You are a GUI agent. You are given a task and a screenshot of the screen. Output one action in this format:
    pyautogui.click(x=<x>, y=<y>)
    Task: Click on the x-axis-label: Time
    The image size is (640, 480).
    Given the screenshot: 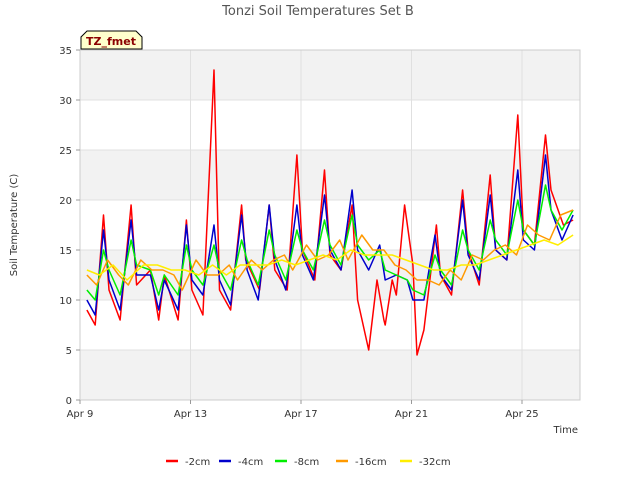 What is the action you would take?
    pyautogui.click(x=565, y=430)
    